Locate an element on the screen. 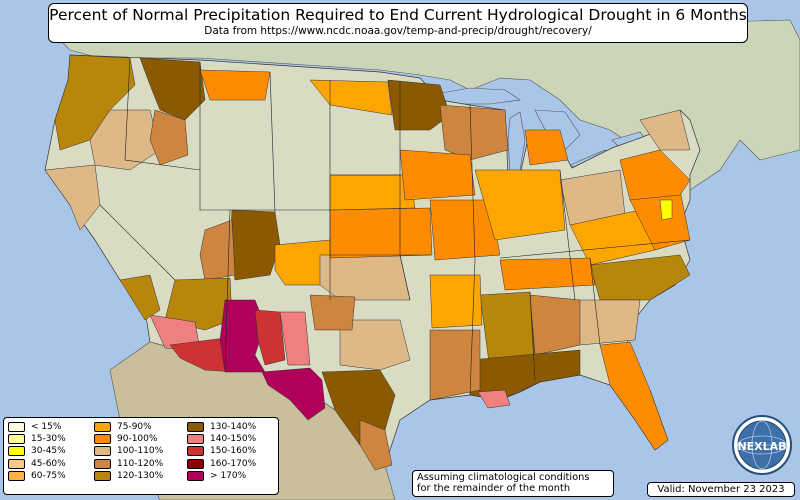 The height and width of the screenshot is (500, 800). legend-item: 120-130% is located at coordinates (128, 476).